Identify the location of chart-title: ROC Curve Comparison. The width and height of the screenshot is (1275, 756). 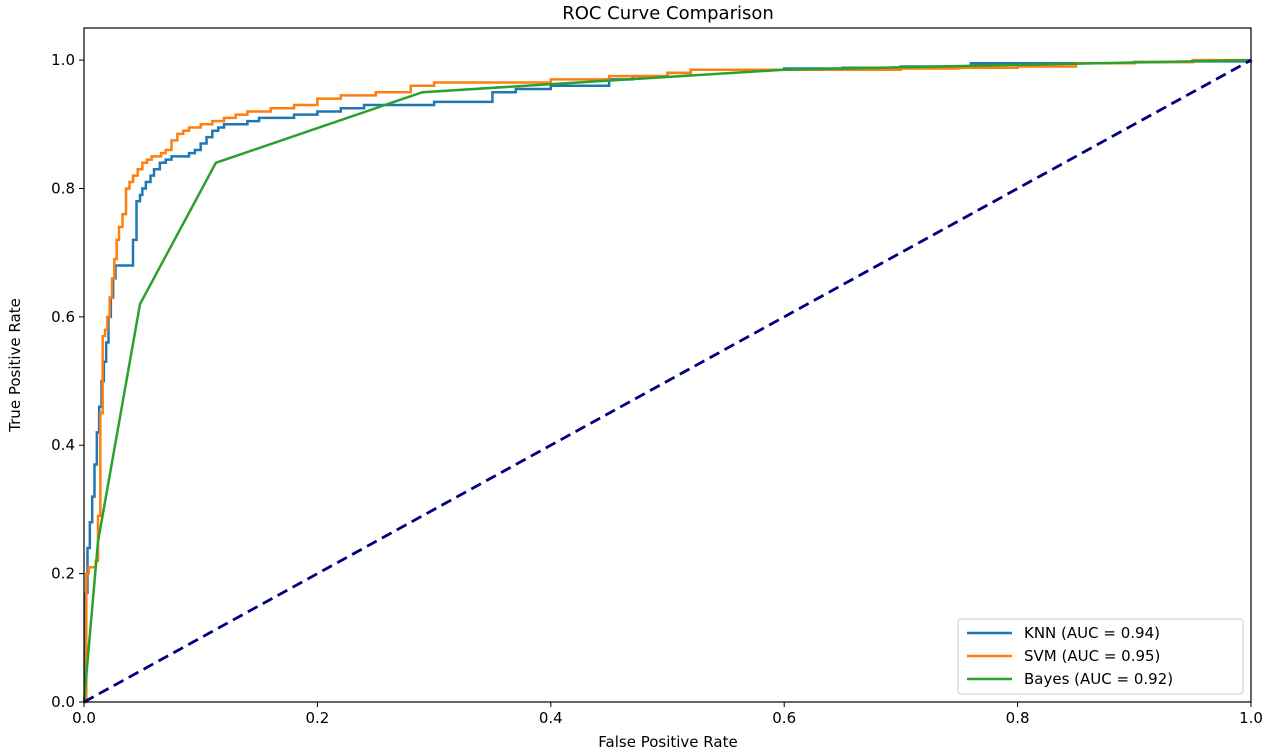
(668, 13).